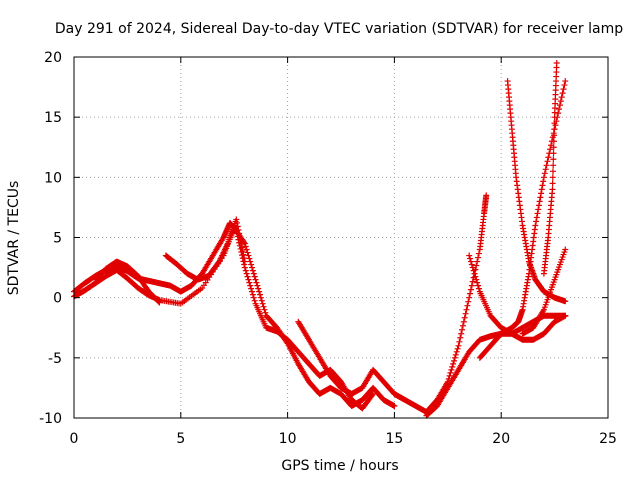 The height and width of the screenshot is (480, 640). Describe the element at coordinates (53, 58) in the screenshot. I see `y-tick-label: 20` at that location.